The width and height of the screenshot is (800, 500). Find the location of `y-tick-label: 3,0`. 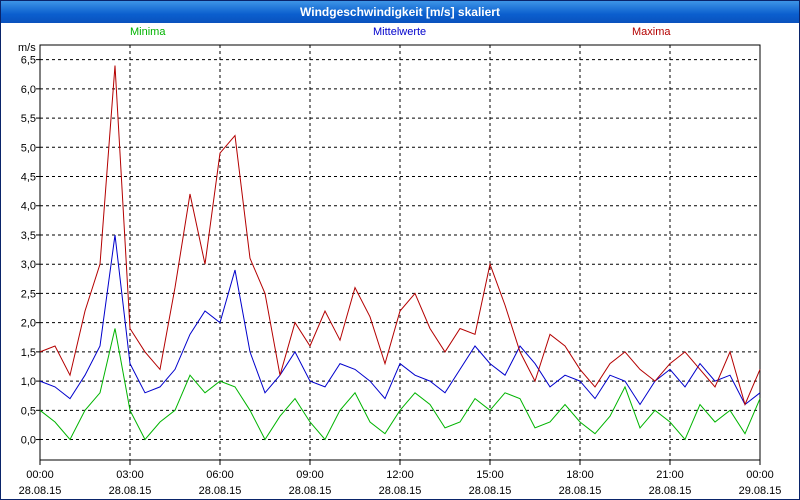

y-tick-label: 3,0 is located at coordinates (28, 265).